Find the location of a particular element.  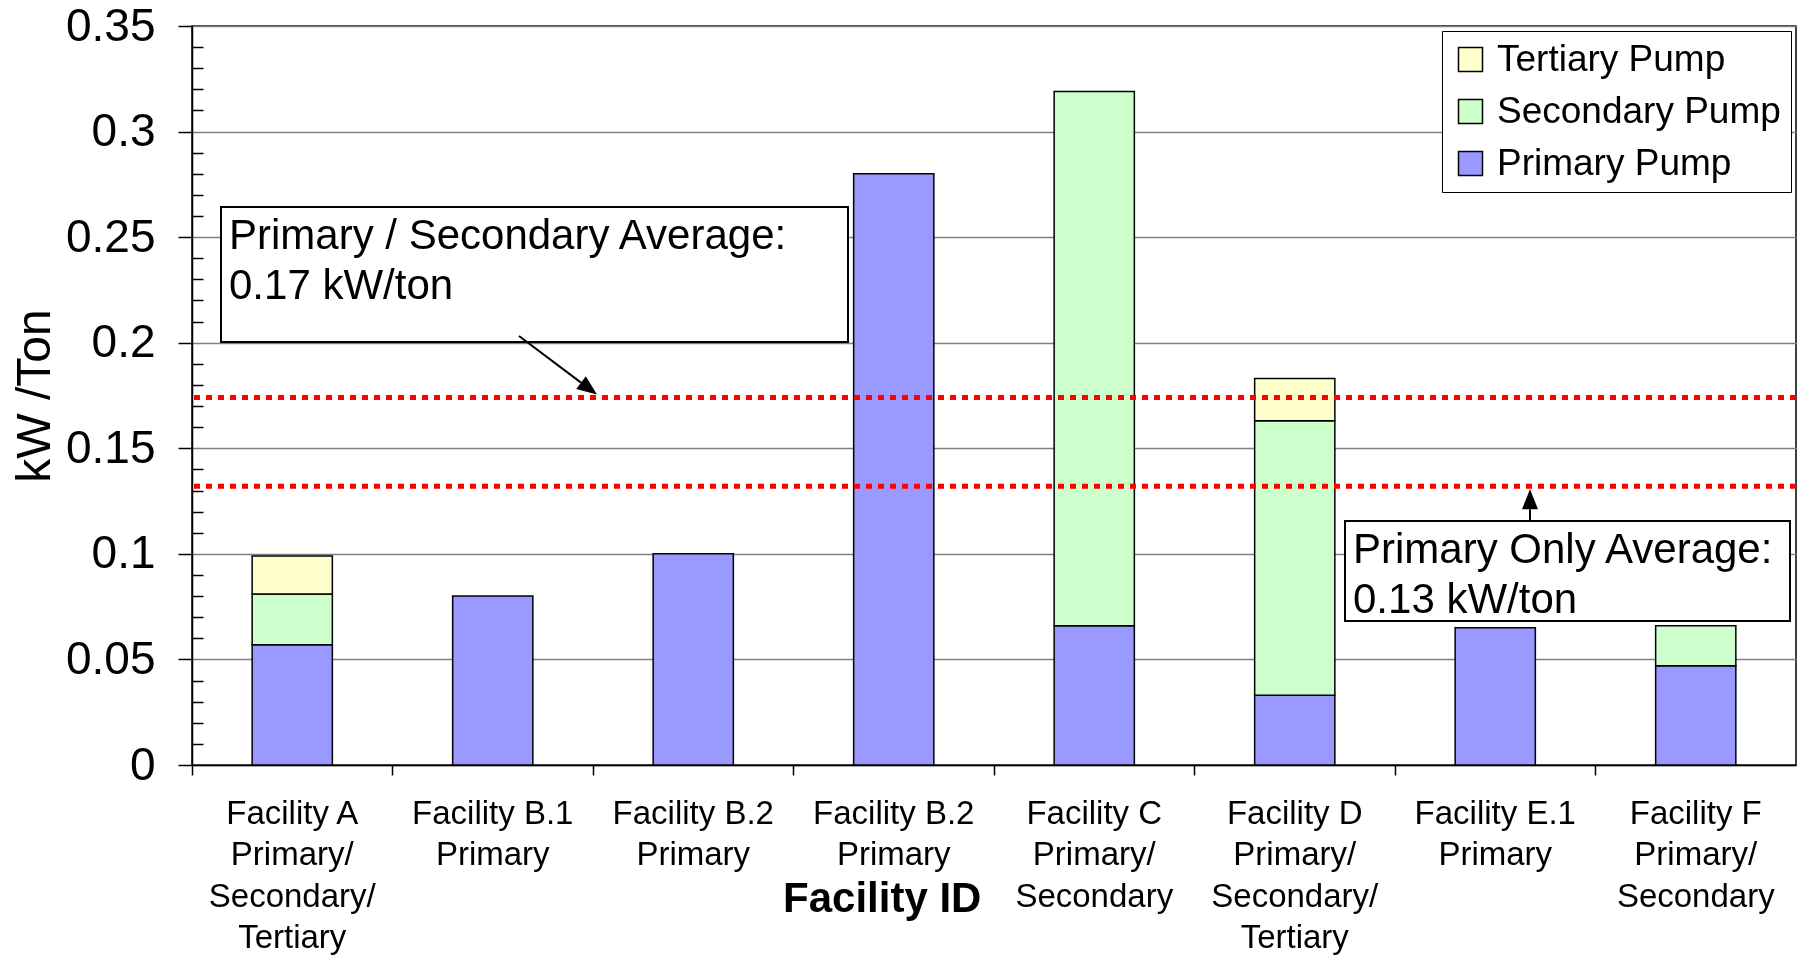

legend-label: Primary Pump is located at coordinates (1614, 162).